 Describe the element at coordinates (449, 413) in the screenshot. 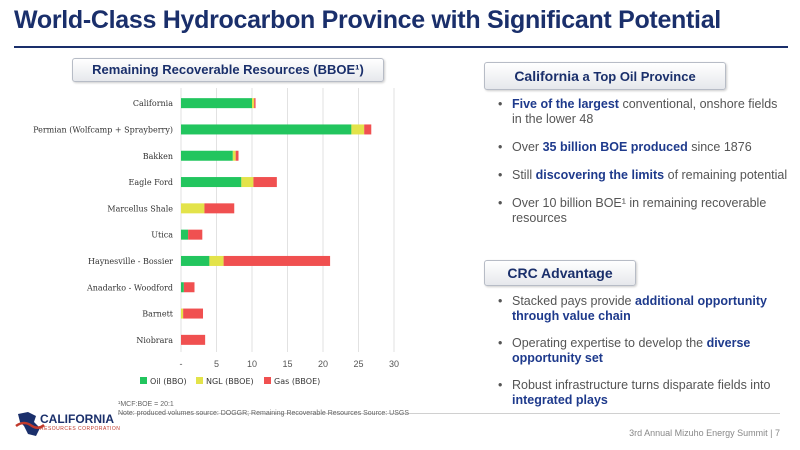

I see `footer-divider` at that location.